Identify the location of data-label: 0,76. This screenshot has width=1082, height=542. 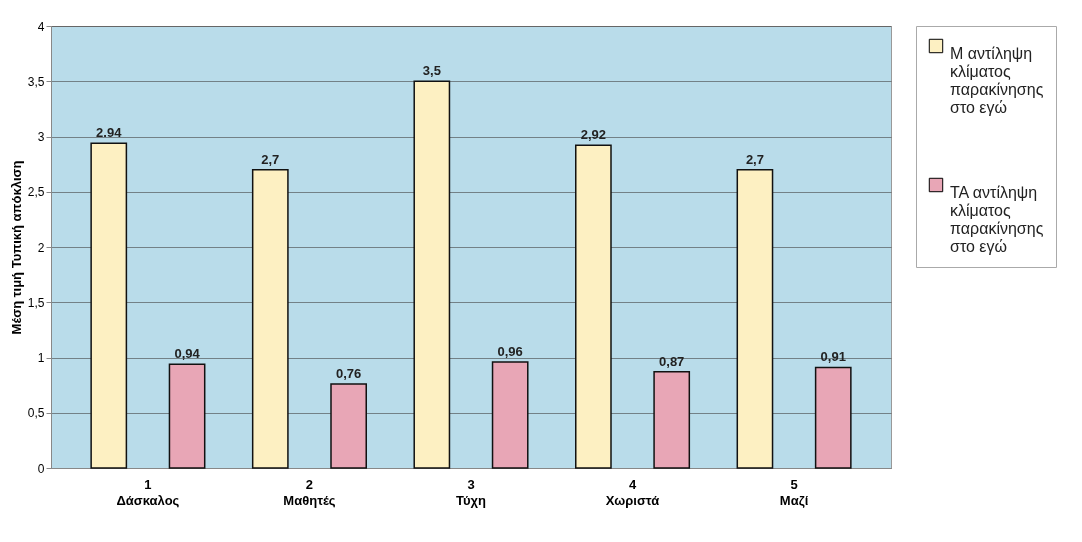
(348, 374).